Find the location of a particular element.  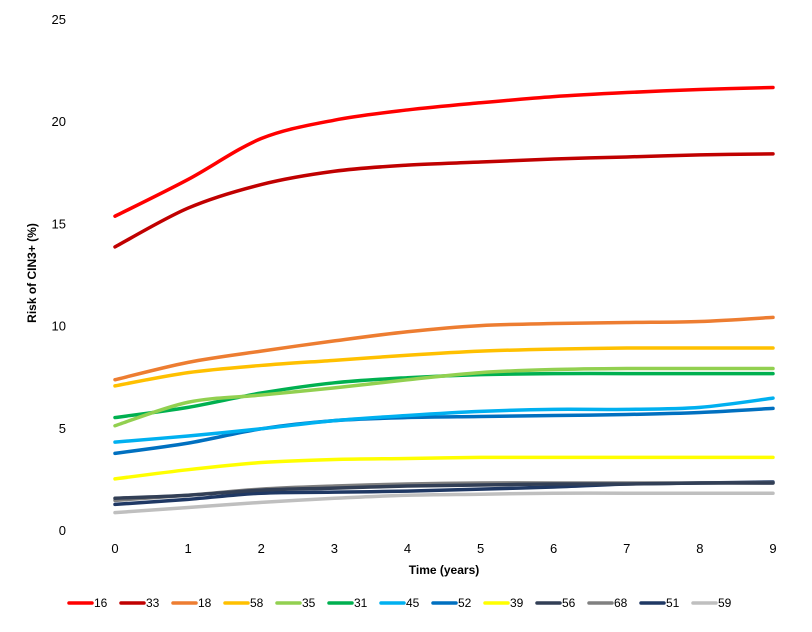

legend-label-58: 58 is located at coordinates (257, 603).